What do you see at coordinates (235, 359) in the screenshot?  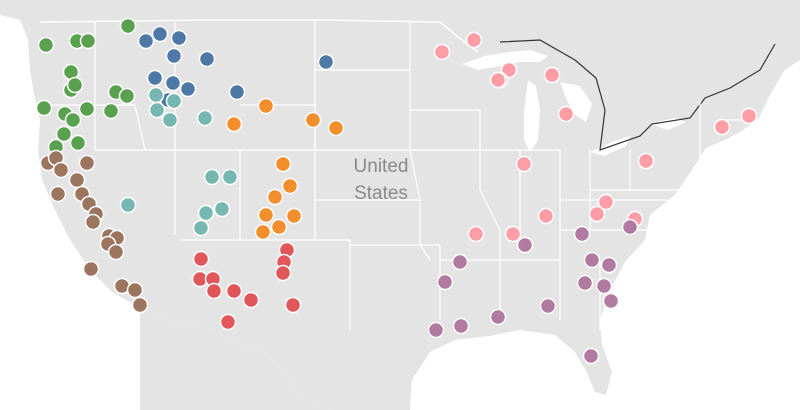 I see `mexico-land` at bounding box center [235, 359].